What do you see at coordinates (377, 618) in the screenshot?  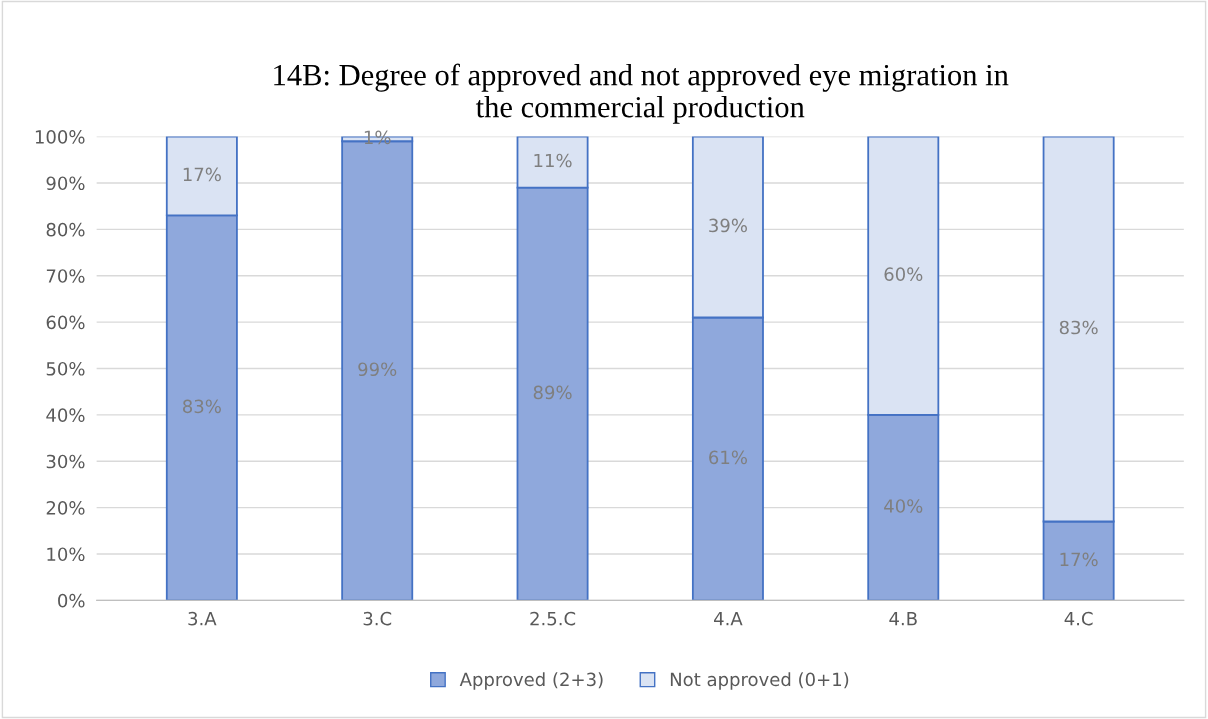 I see `x-tick-label: 3.C` at bounding box center [377, 618].